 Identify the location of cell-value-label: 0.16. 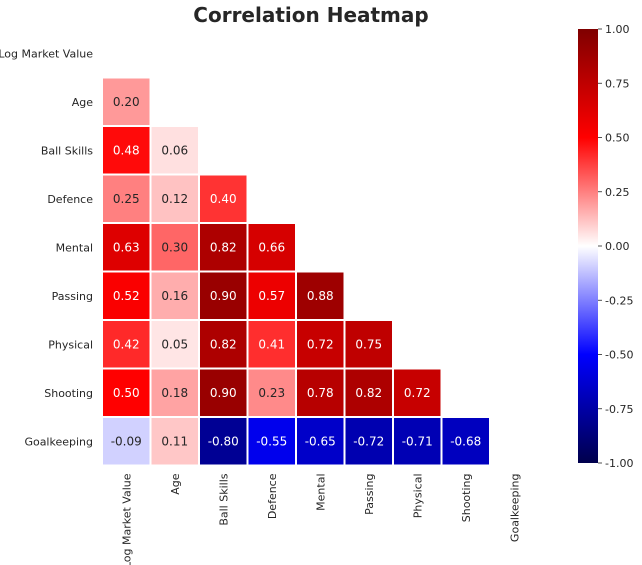
(174, 296).